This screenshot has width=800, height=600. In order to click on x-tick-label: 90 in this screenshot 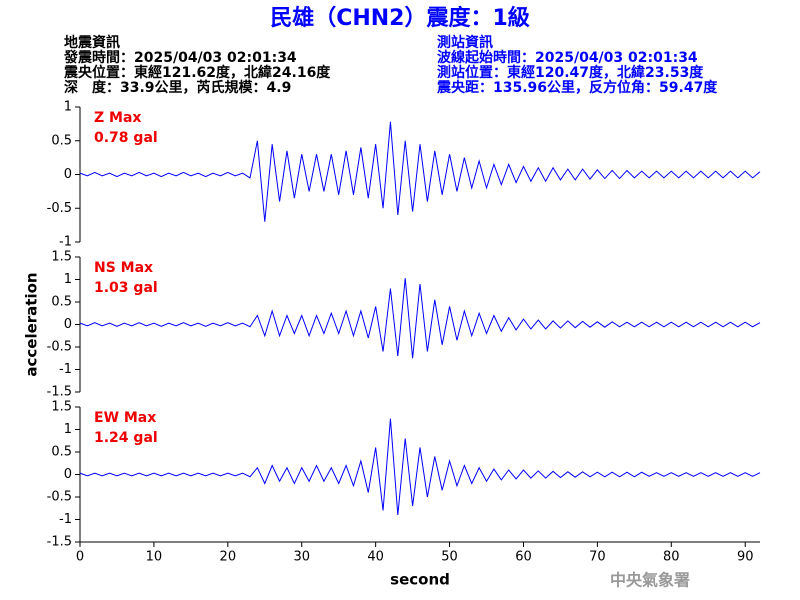, I will do `click(745, 557)`.